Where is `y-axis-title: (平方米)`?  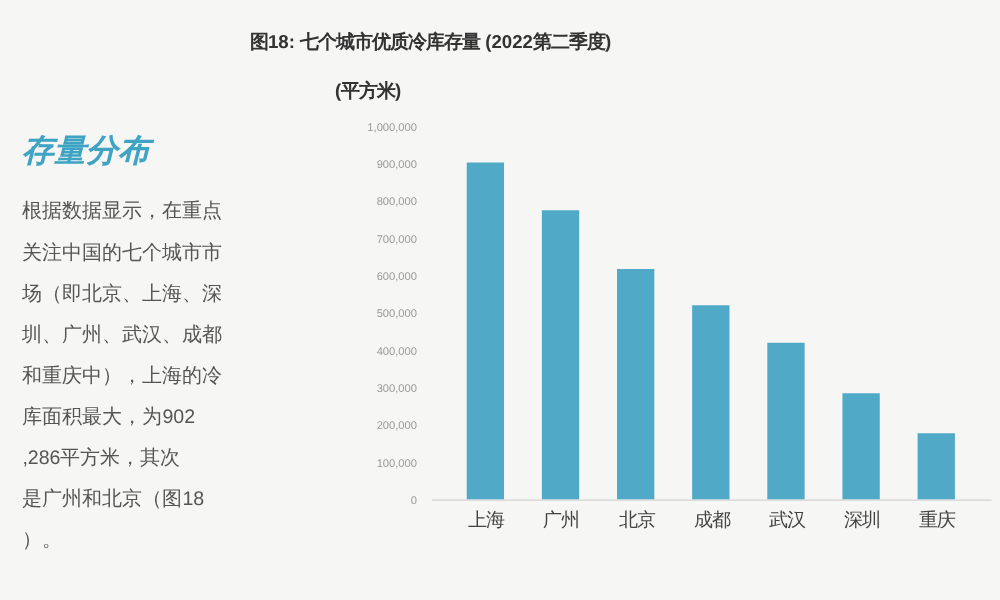 y-axis-title: (平方米) is located at coordinates (368, 91).